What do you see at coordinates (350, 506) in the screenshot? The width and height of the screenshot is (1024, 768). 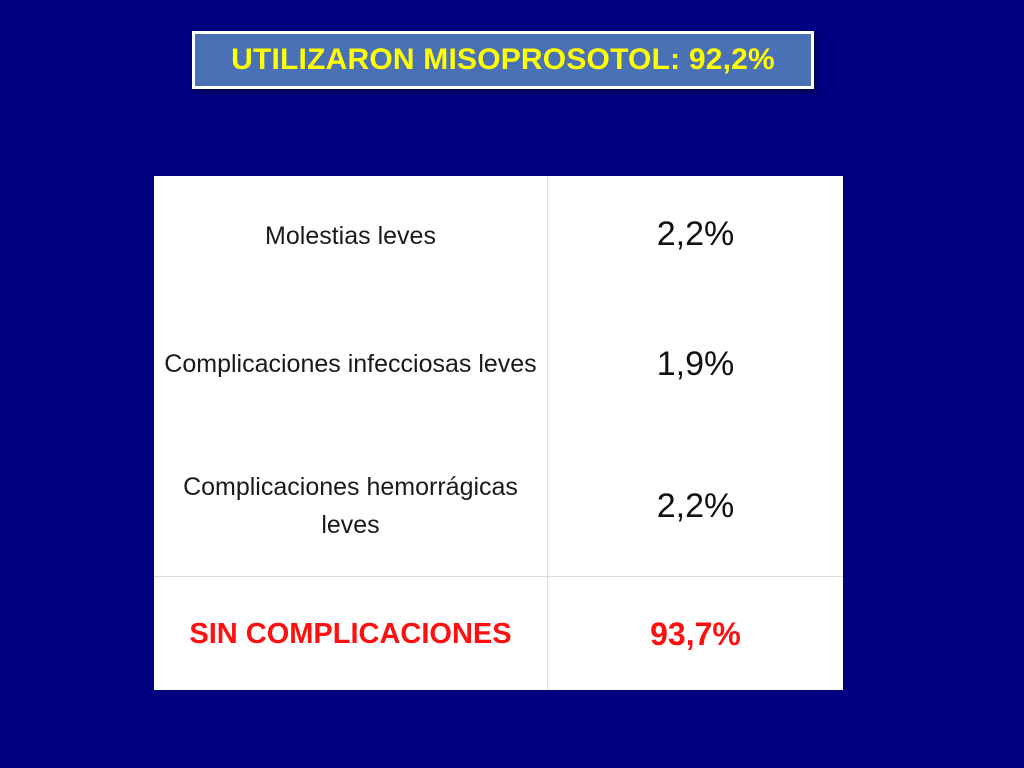 I see `row-label-hemorragicas: Complicaciones hemorrágicas leves` at bounding box center [350, 506].